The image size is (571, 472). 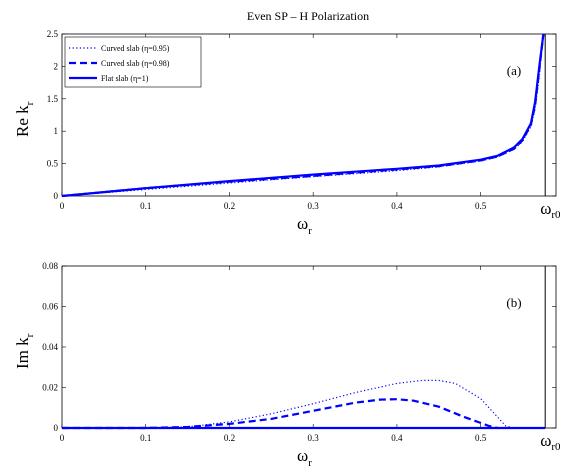 What do you see at coordinates (50, 347) in the screenshot?
I see `y-tick-label: 0.04` at bounding box center [50, 347].